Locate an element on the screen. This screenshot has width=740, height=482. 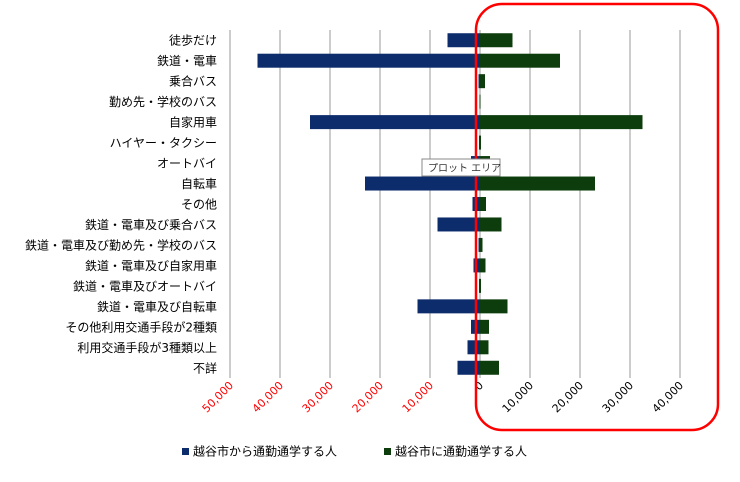
tooltip-box is located at coordinates (461, 167).